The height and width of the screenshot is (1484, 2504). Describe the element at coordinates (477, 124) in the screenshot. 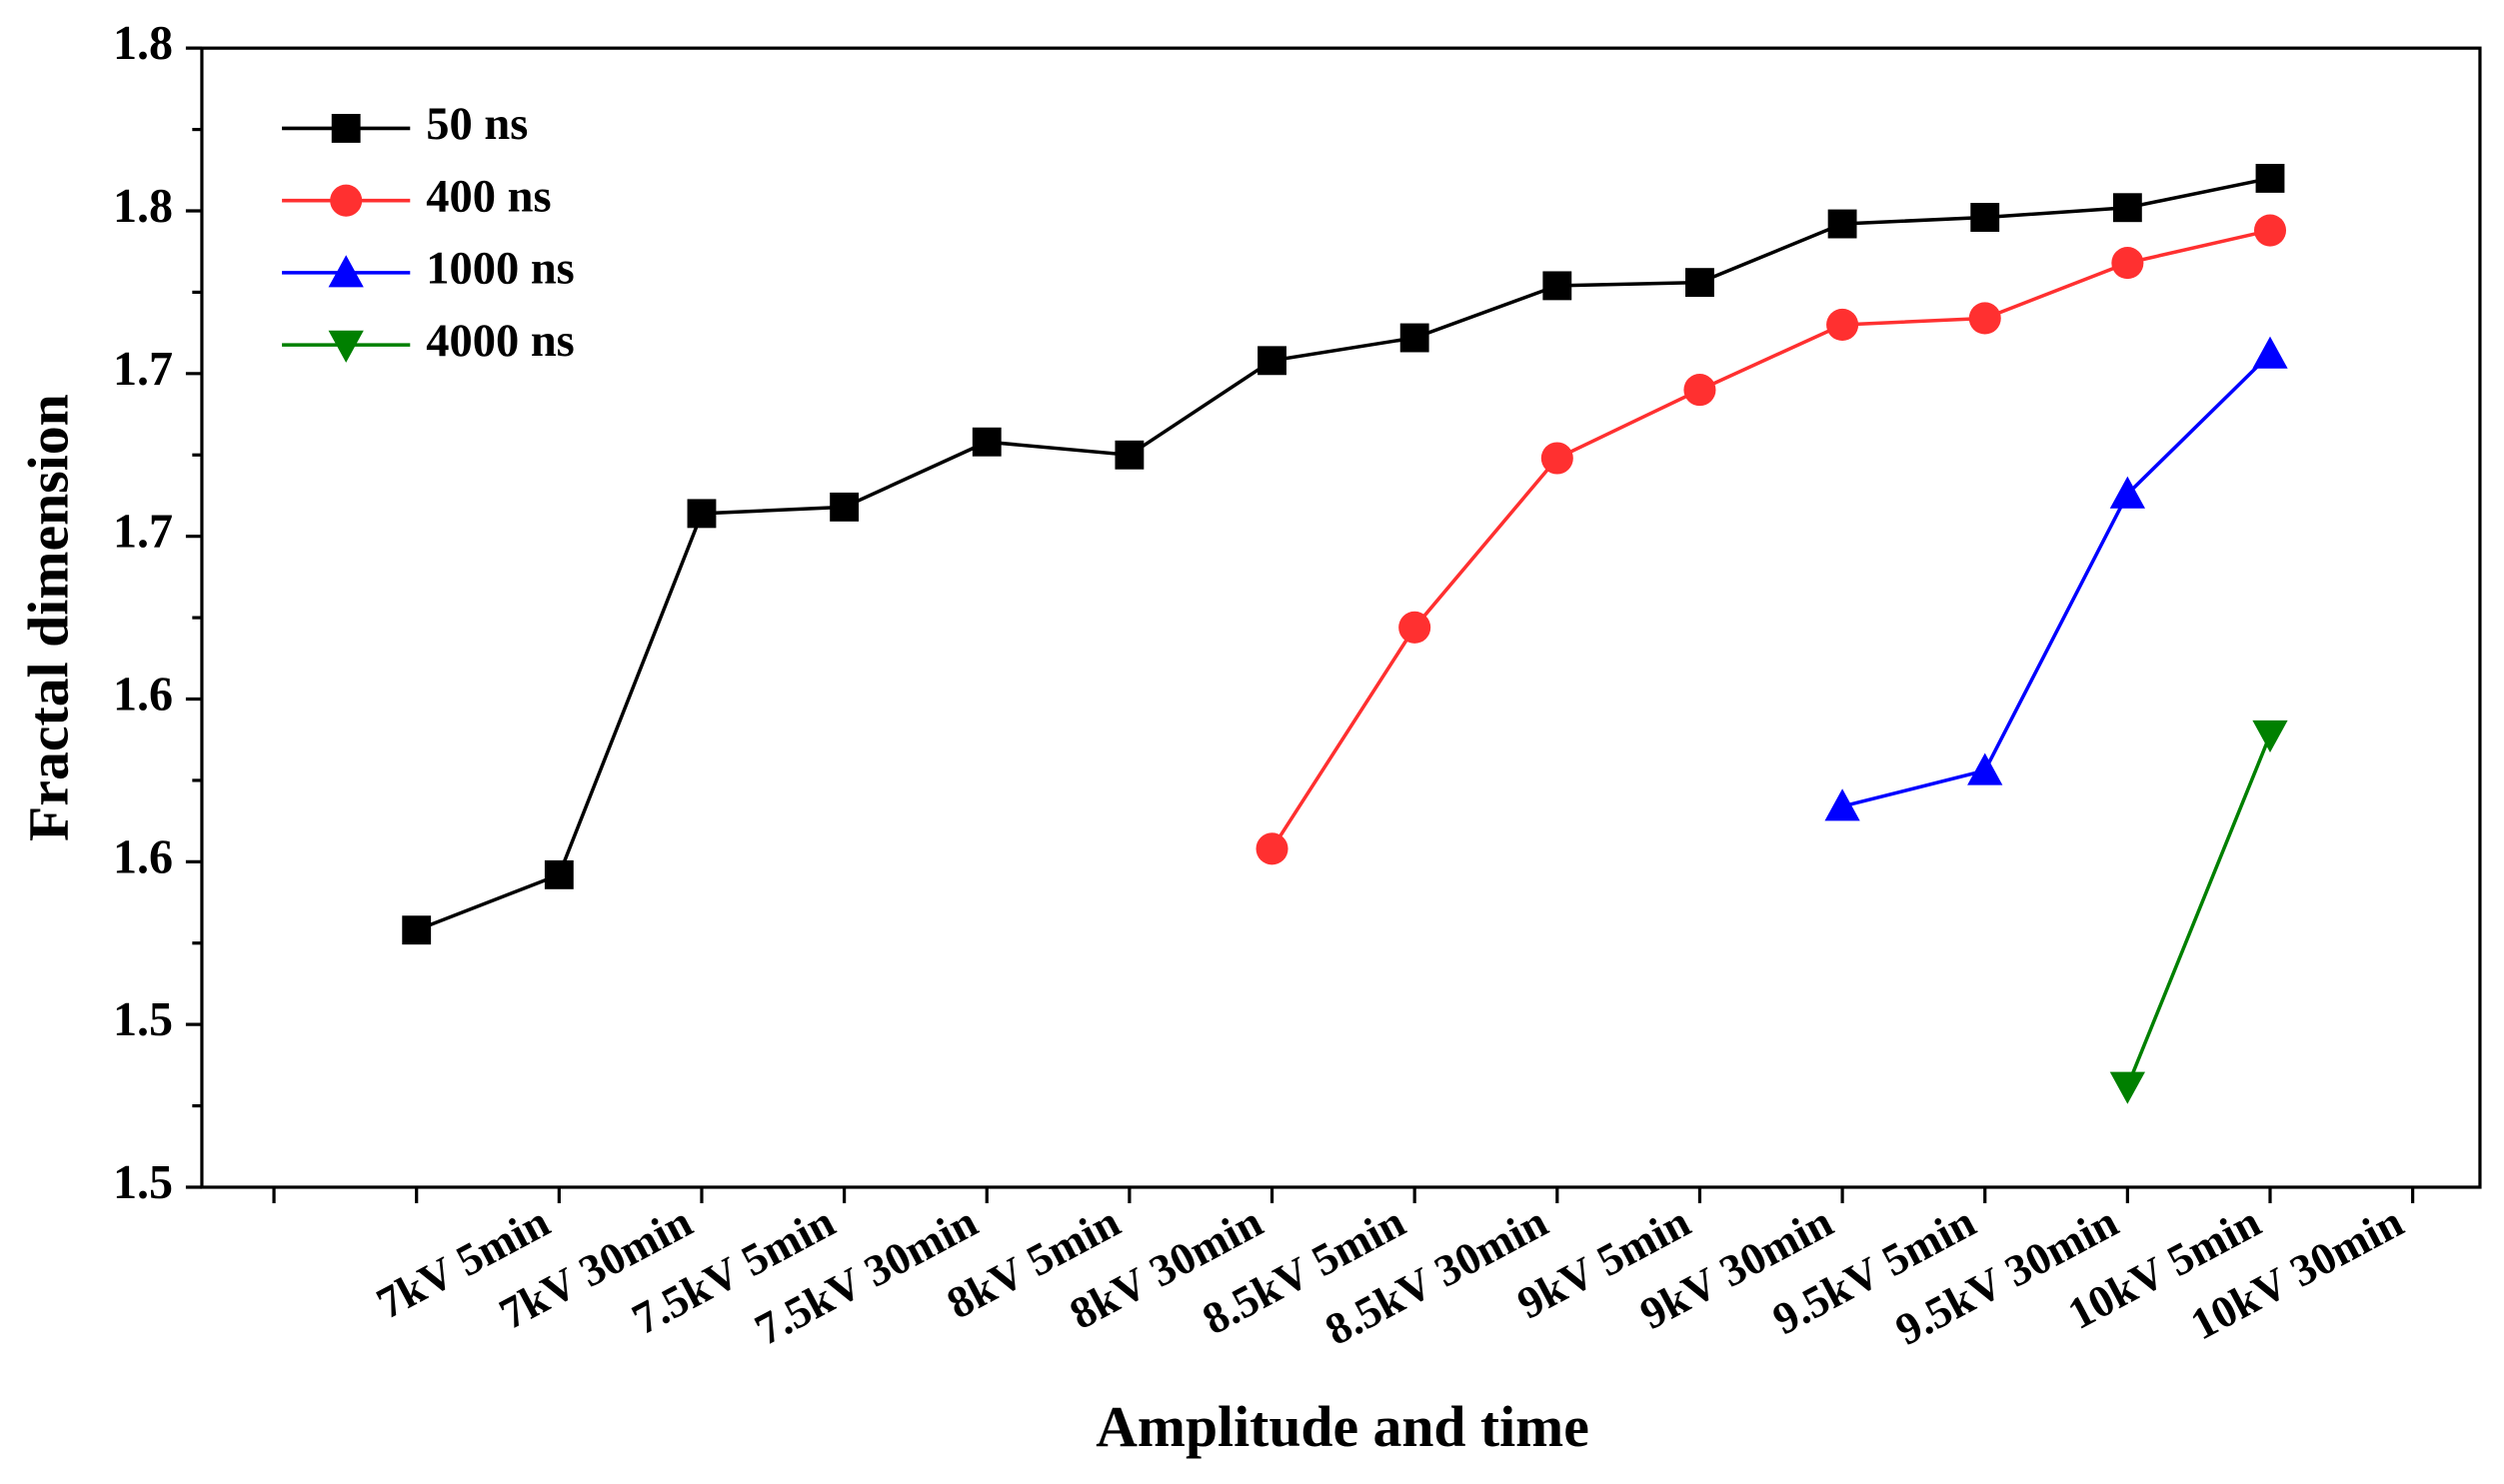

I see `legend-label: 50 ns` at that location.